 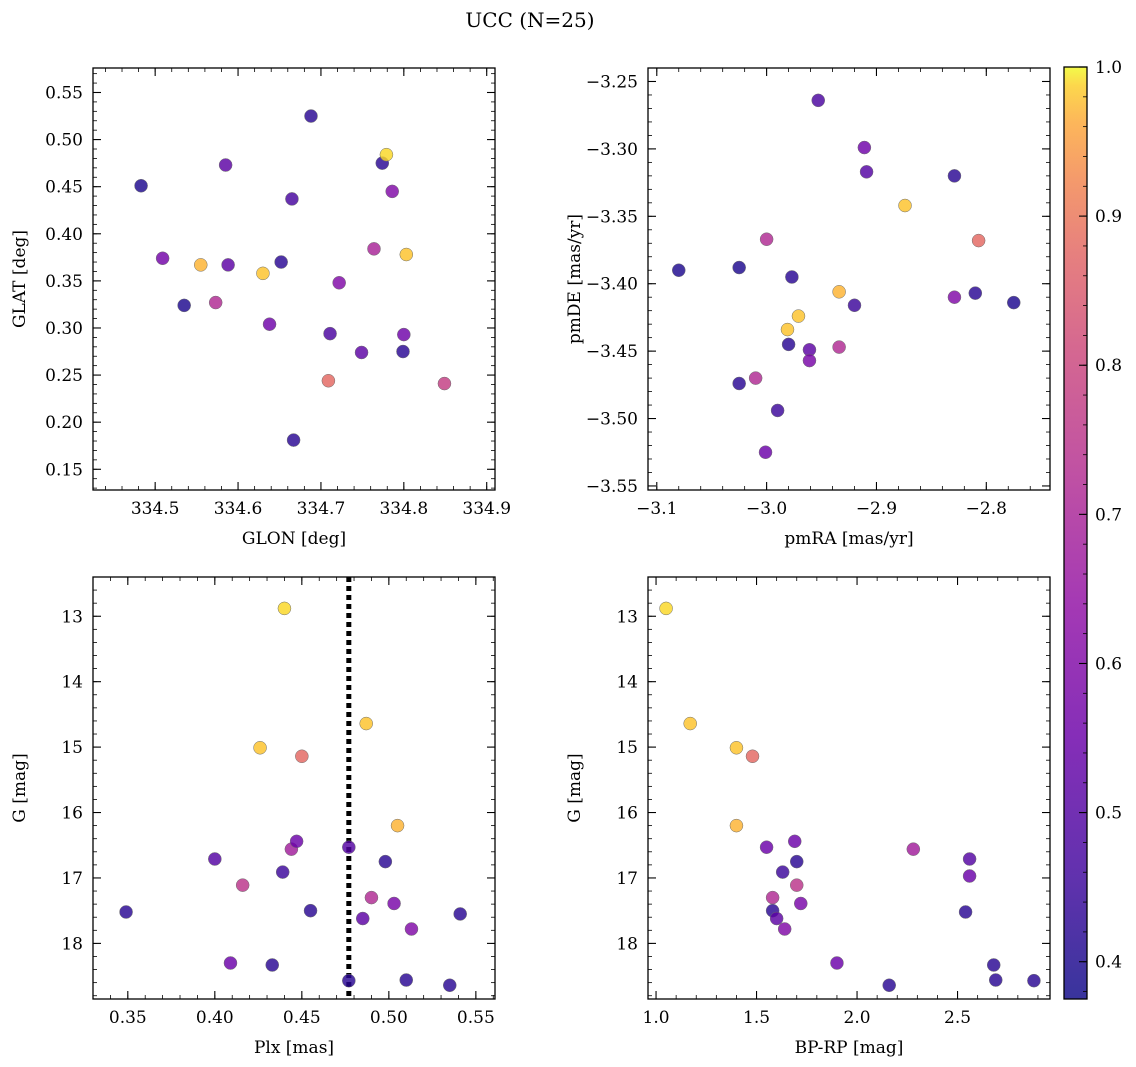 What do you see at coordinates (1108, 68) in the screenshot?
I see `colorbar-tick-label: 1.0` at bounding box center [1108, 68].